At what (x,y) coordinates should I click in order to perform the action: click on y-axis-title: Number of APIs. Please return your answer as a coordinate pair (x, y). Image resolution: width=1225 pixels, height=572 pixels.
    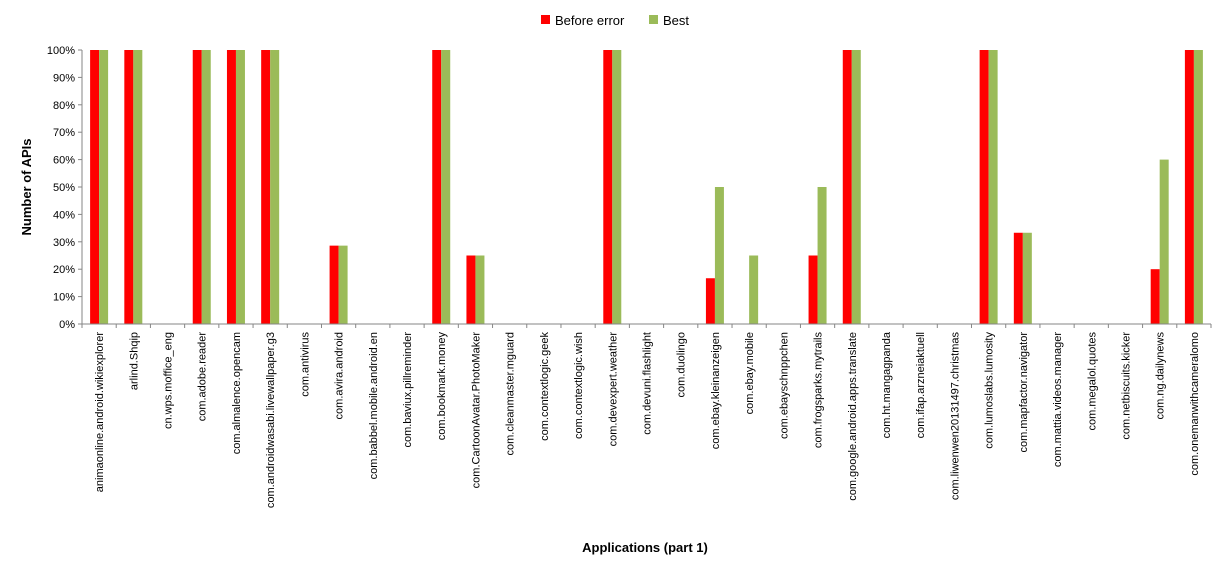
    Looking at the image, I should click on (26, 186).